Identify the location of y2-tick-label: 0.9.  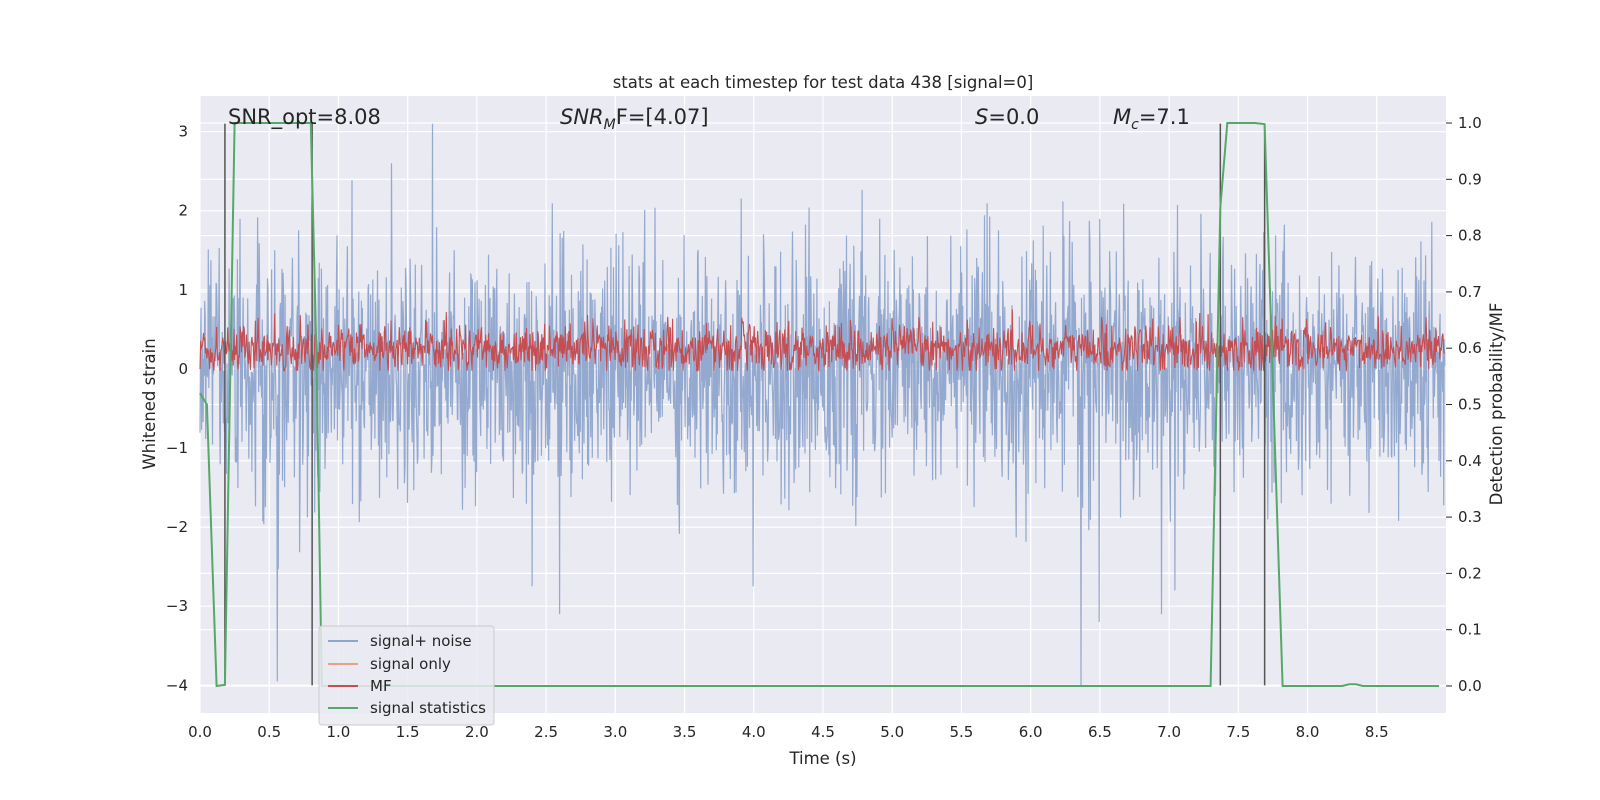
(1470, 179).